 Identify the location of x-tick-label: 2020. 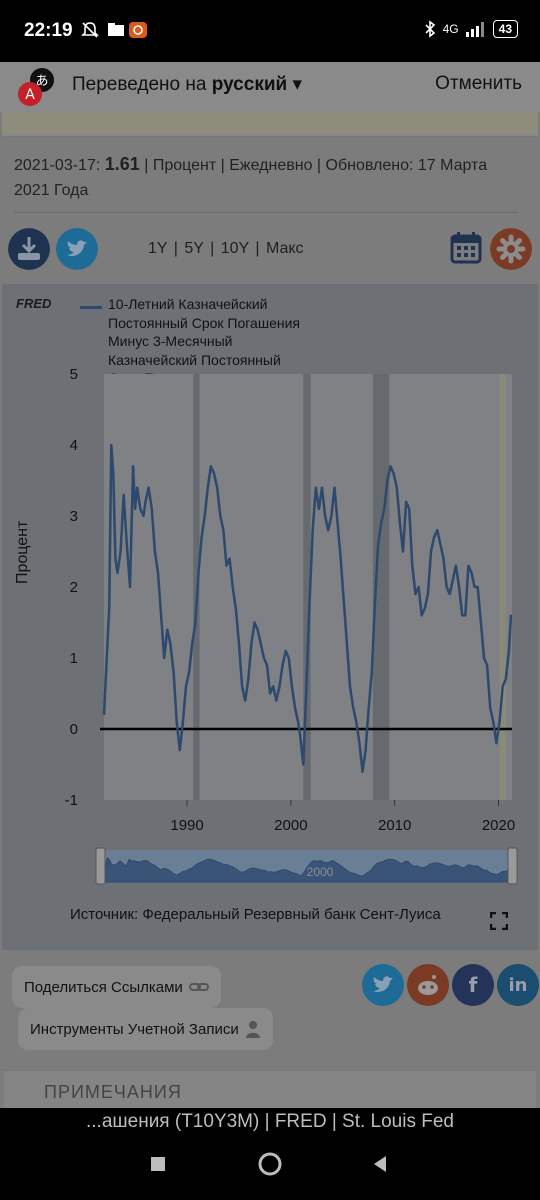
(498, 825).